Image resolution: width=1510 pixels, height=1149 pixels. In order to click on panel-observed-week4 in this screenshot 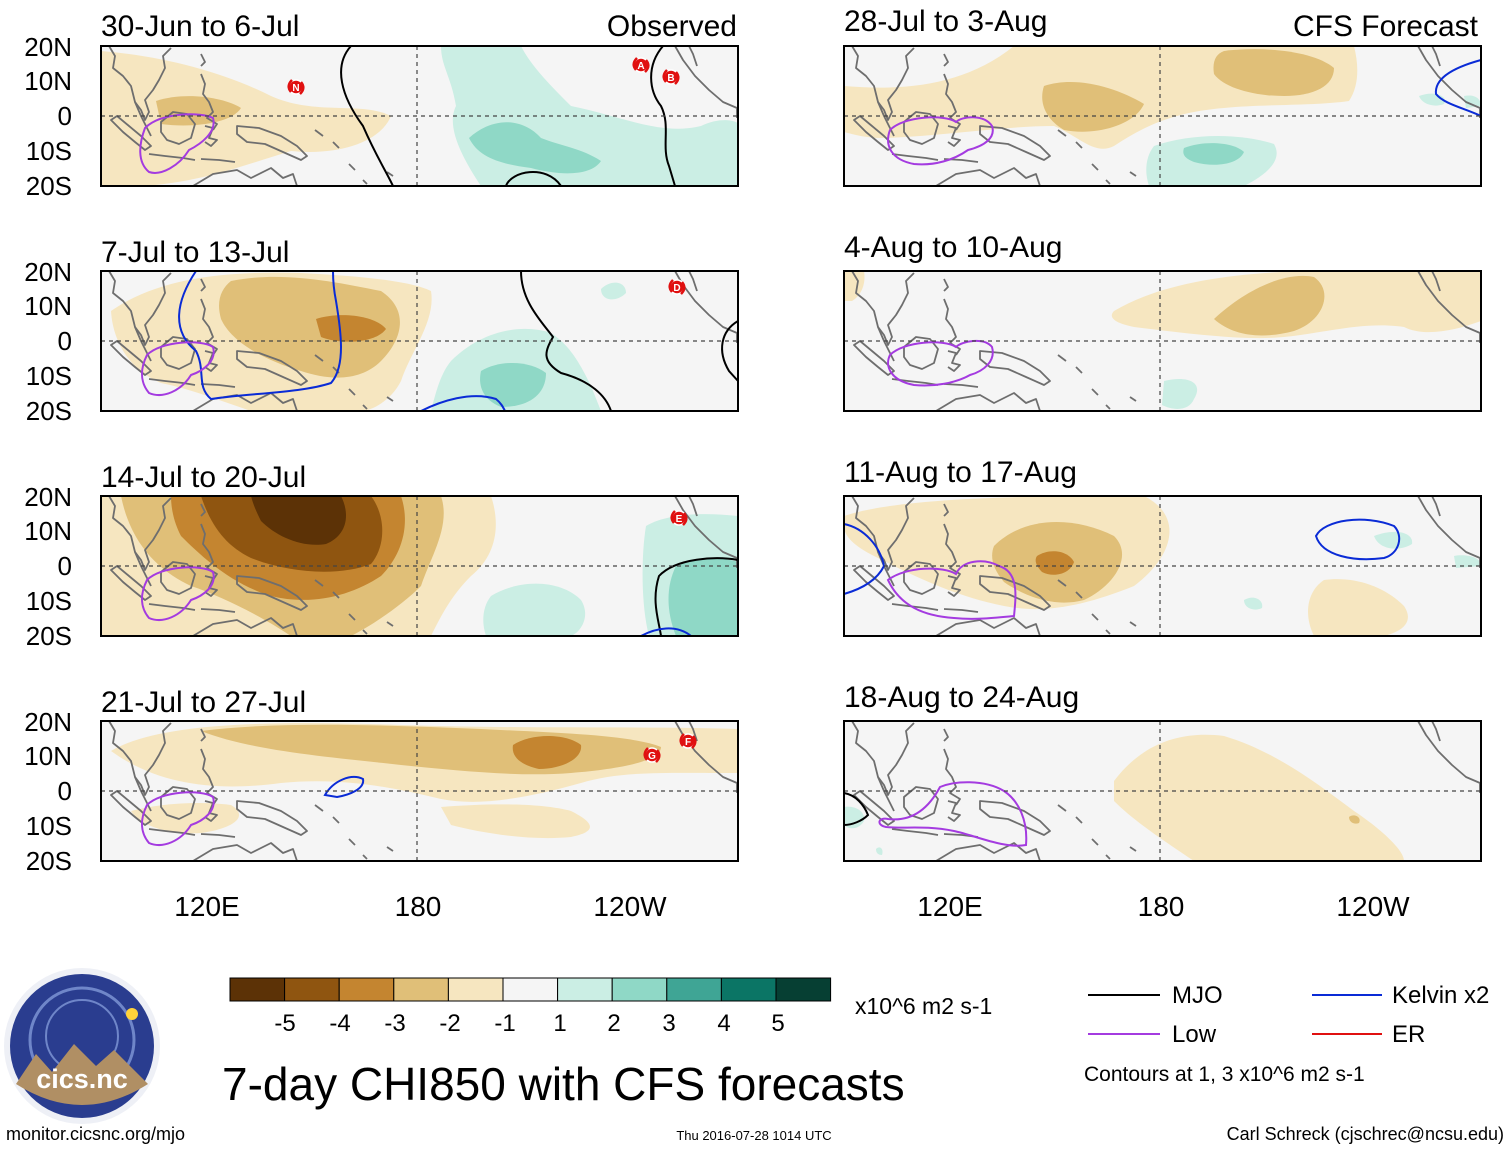, I will do `click(419, 791)`.